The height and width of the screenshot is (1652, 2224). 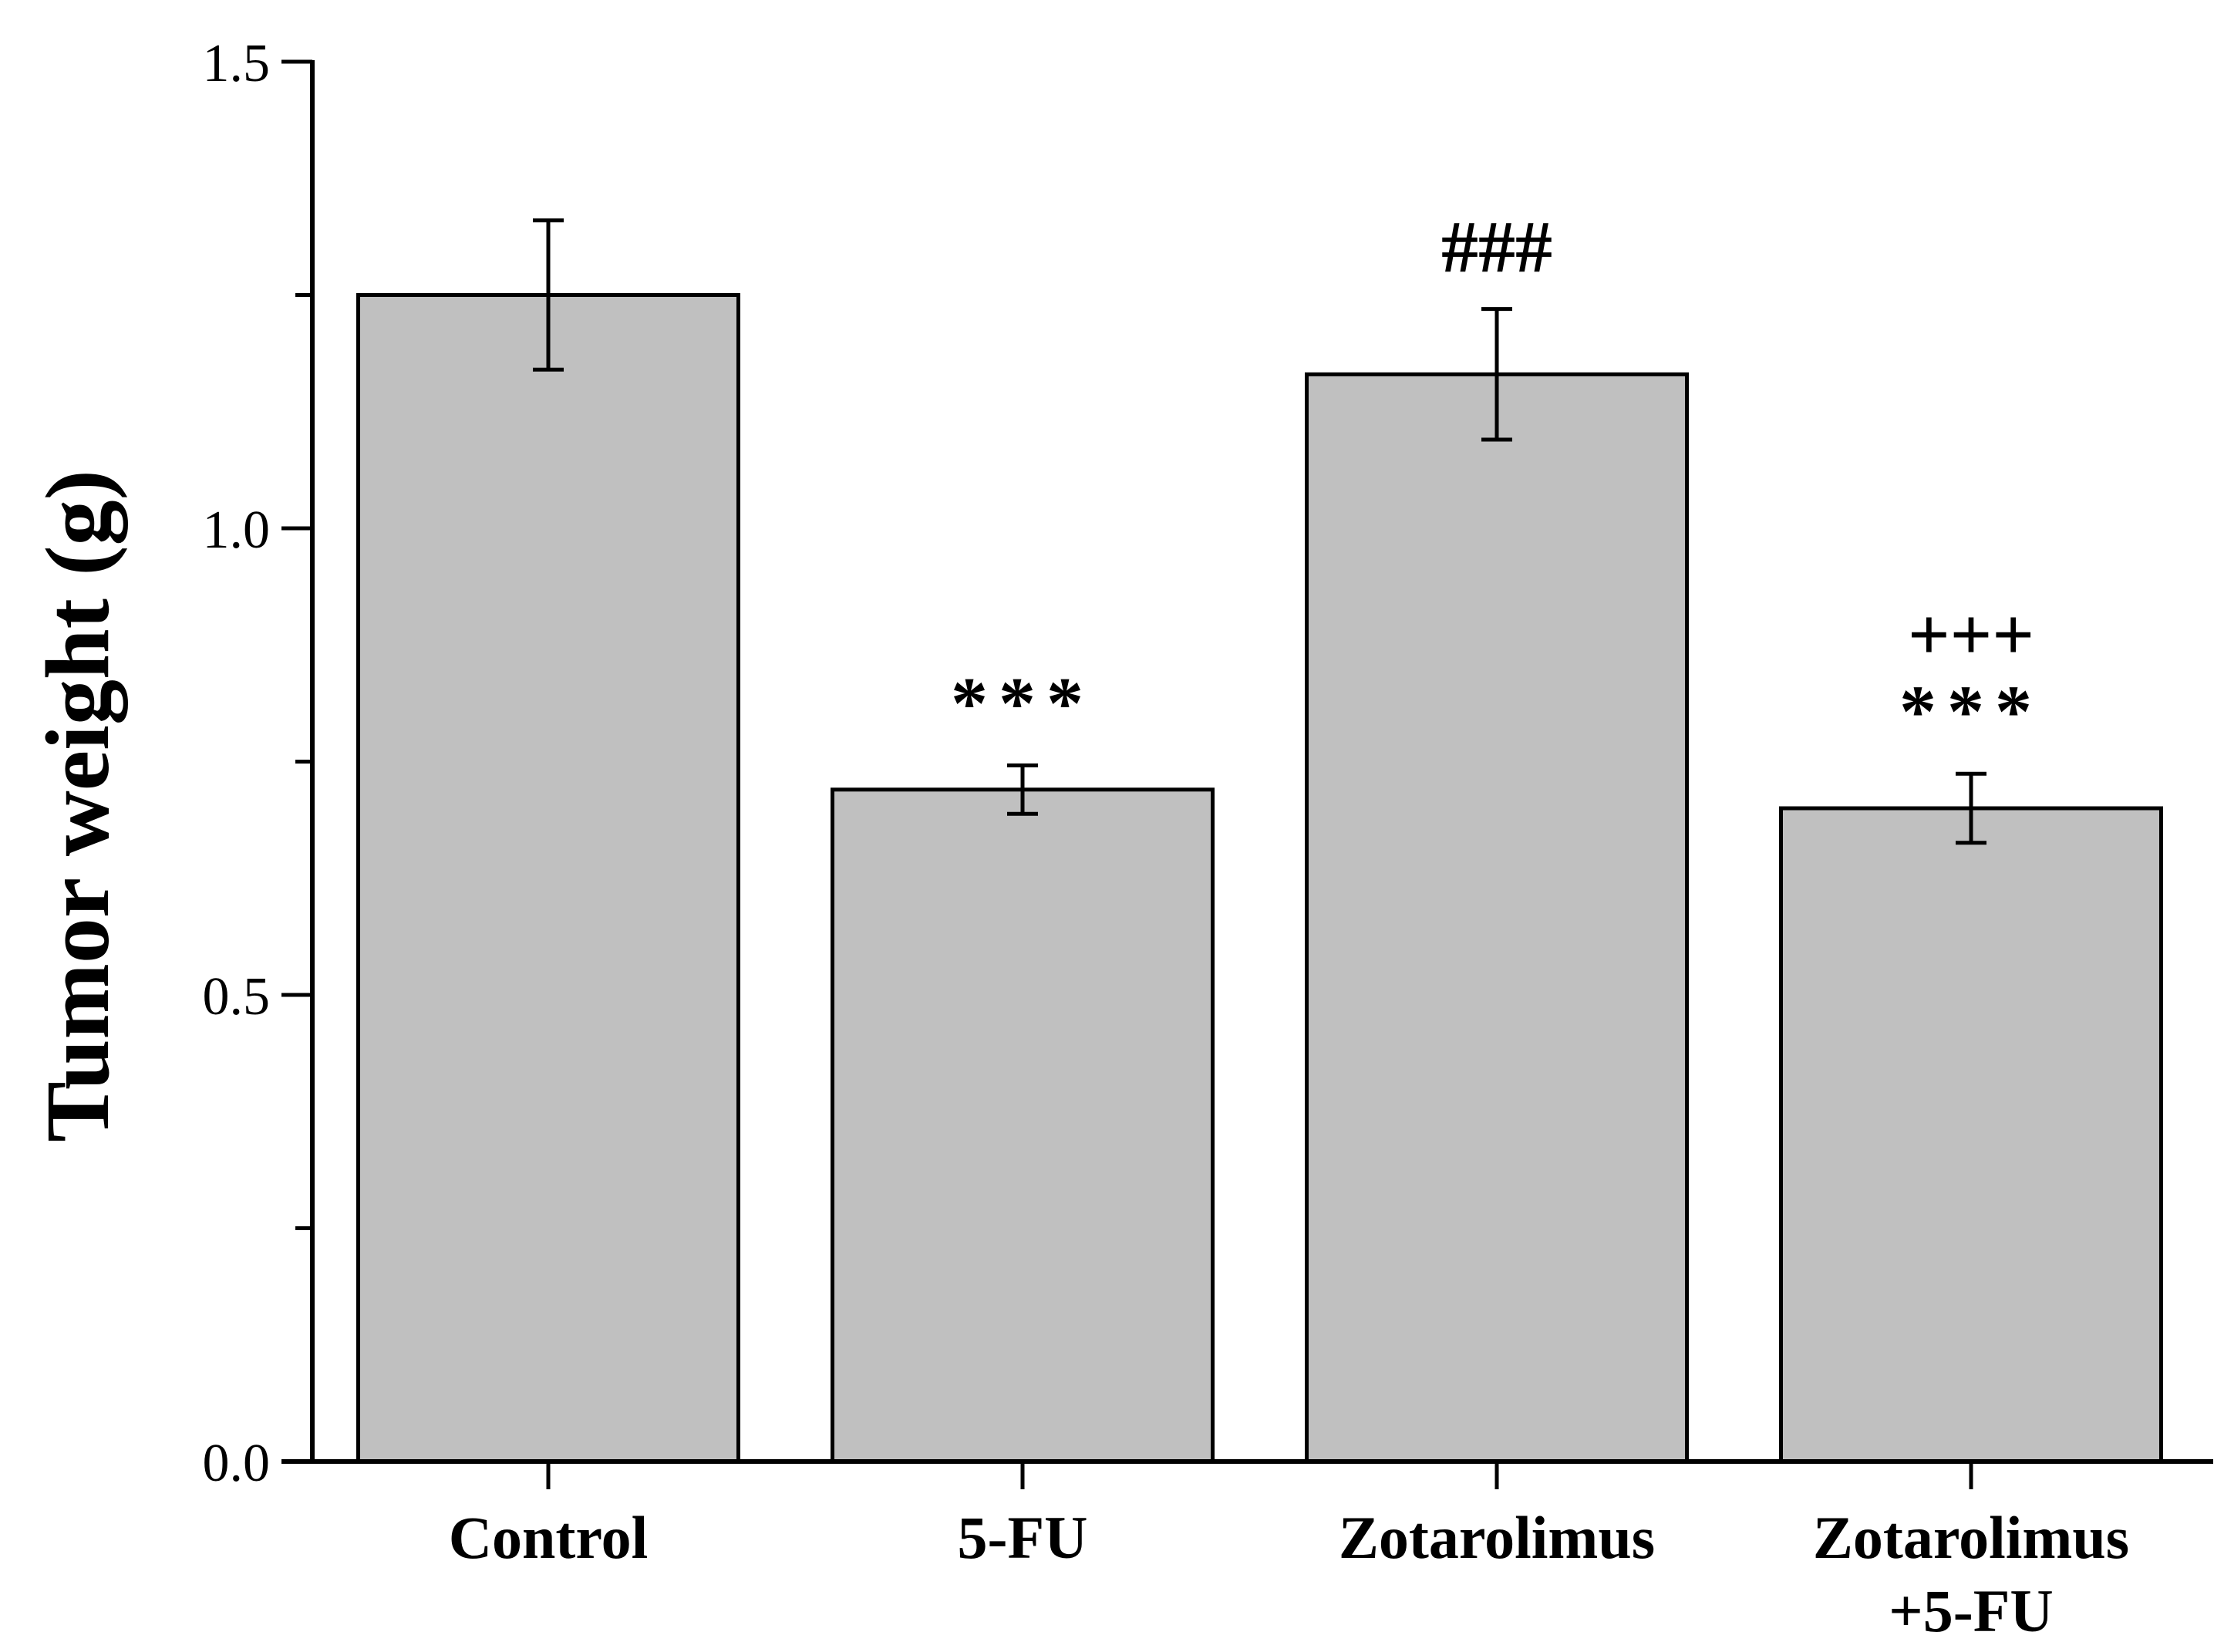 What do you see at coordinates (1971, 1538) in the screenshot?
I see `x-tick-label-3: Zotarolimus` at bounding box center [1971, 1538].